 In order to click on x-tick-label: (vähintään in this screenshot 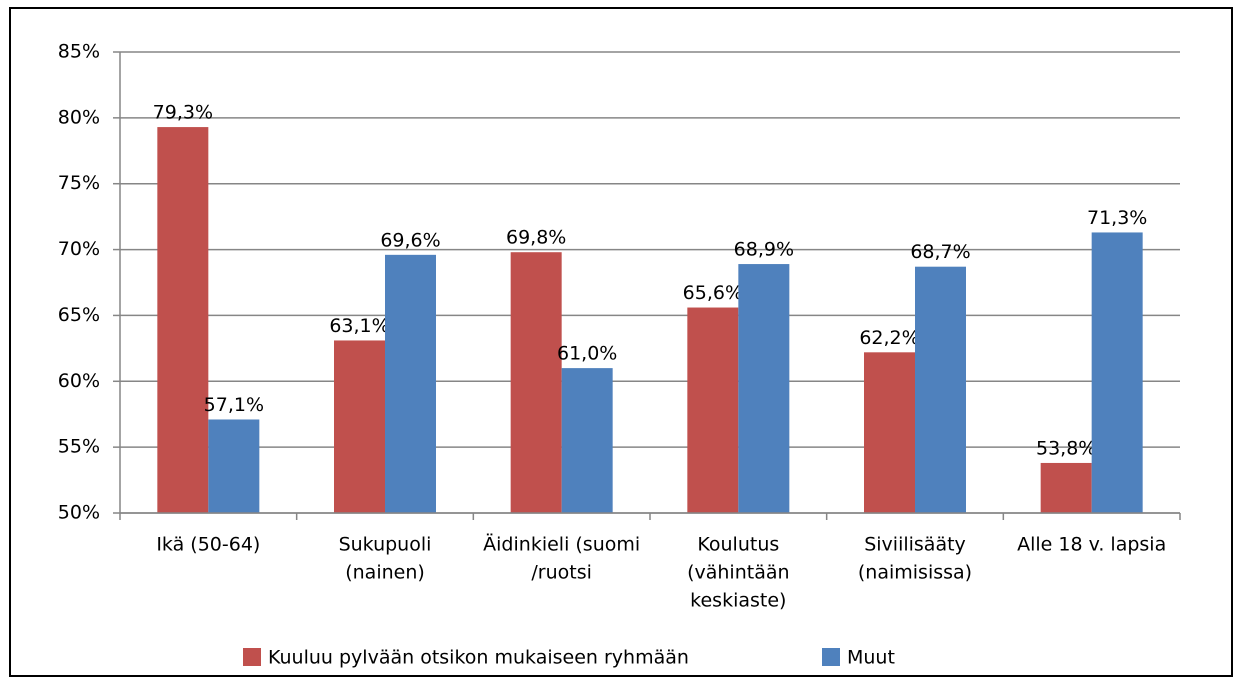, I will do `click(738, 573)`.